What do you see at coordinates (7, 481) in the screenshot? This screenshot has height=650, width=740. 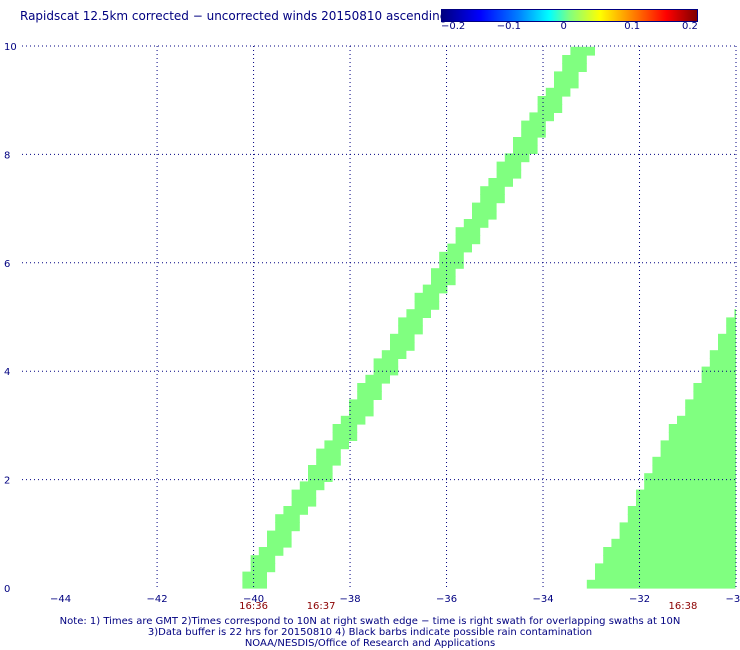 I see `y-tick-label: 2` at bounding box center [7, 481].